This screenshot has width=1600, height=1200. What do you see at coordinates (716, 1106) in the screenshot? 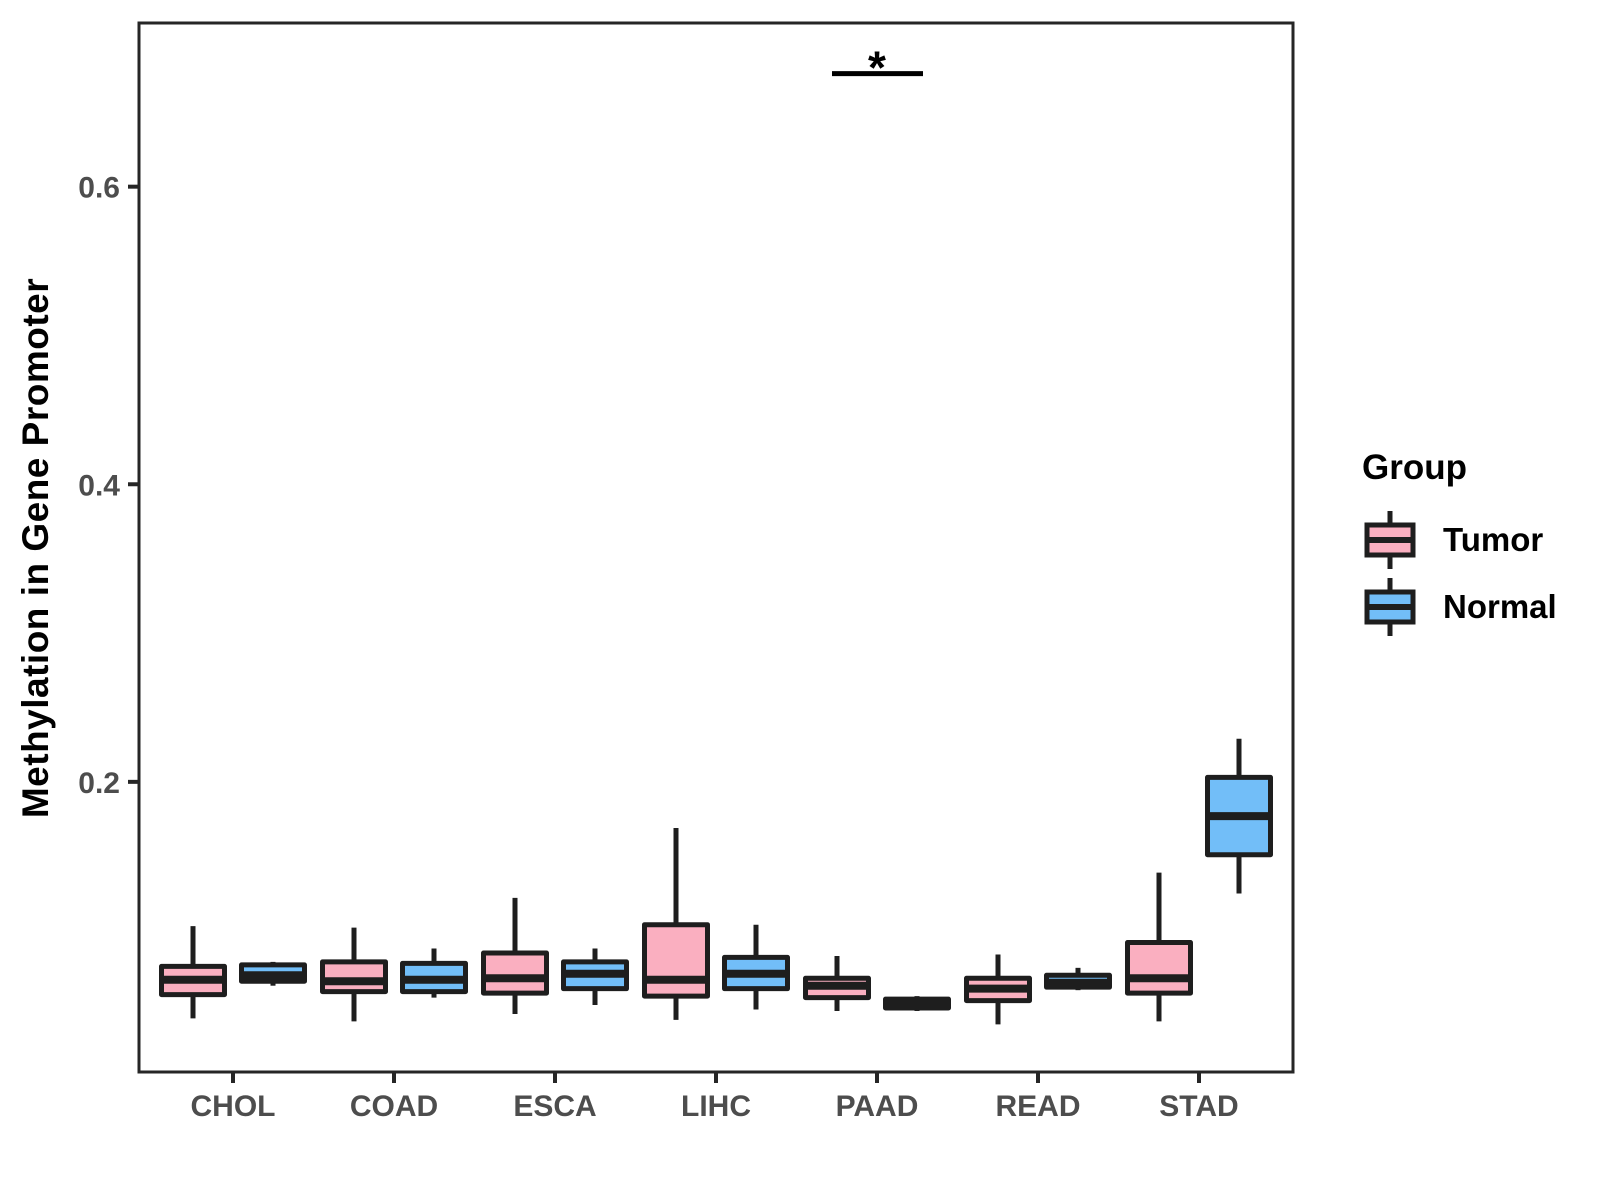
I see `x-tick-label: LIHC` at bounding box center [716, 1106].